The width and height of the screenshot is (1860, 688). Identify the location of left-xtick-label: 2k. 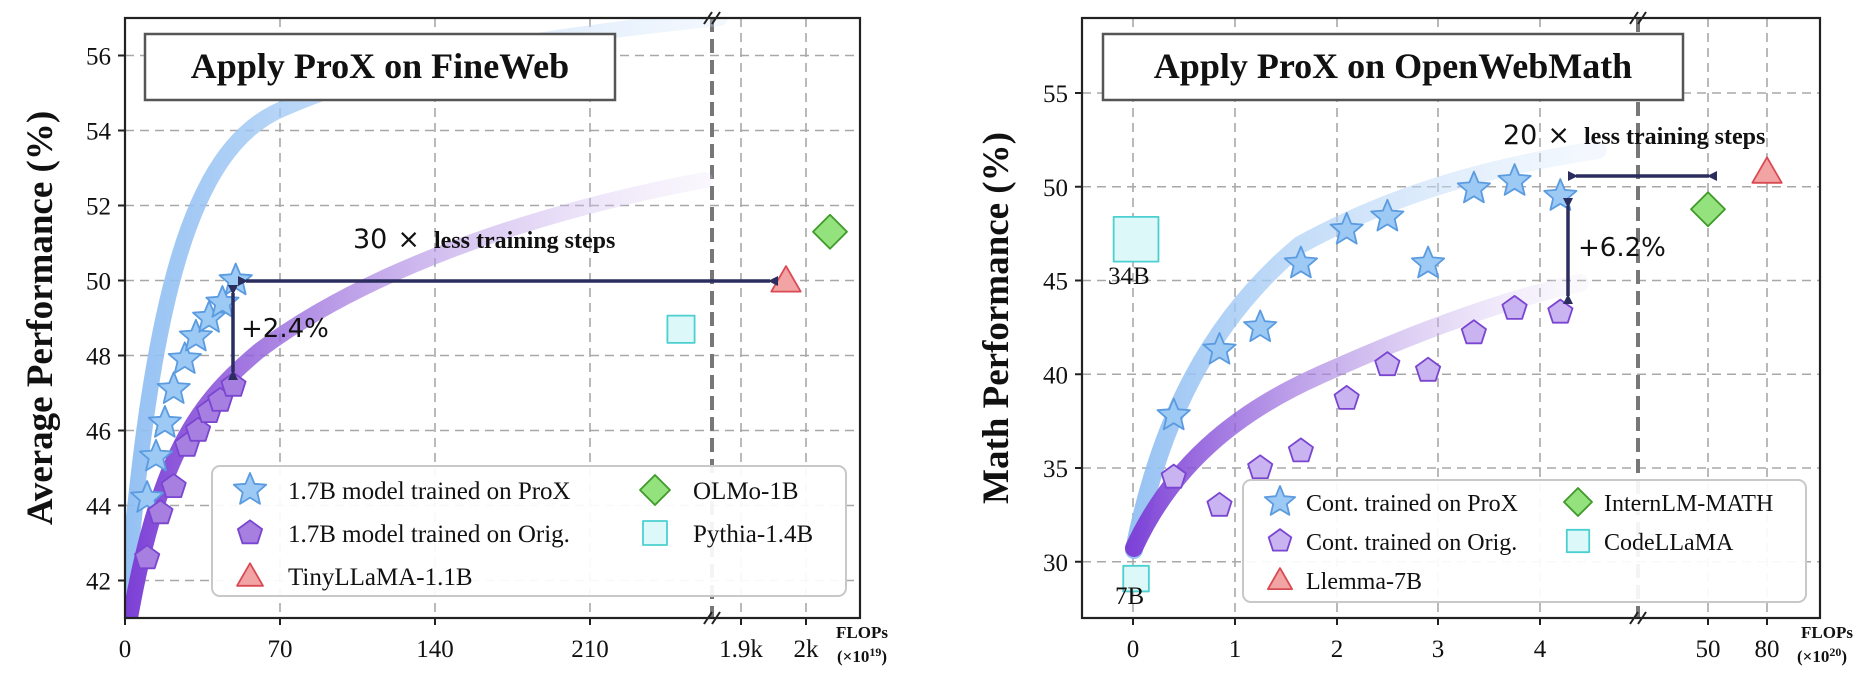
(807, 649).